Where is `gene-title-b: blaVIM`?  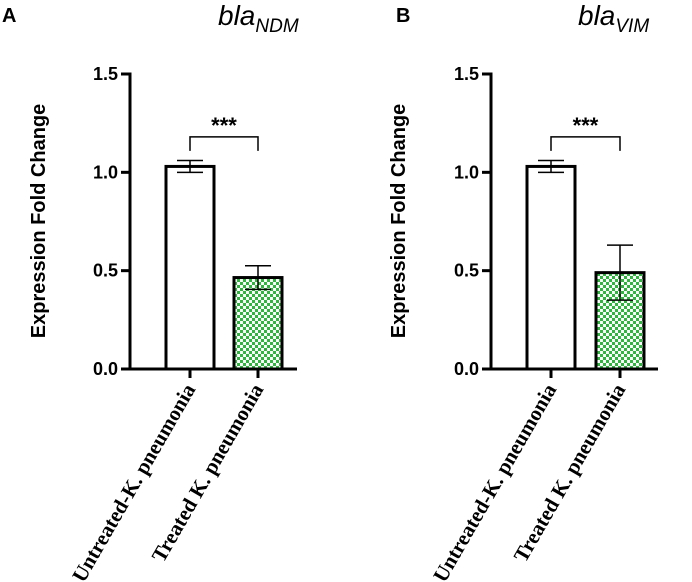 gene-title-b: blaVIM is located at coordinates (613, 18).